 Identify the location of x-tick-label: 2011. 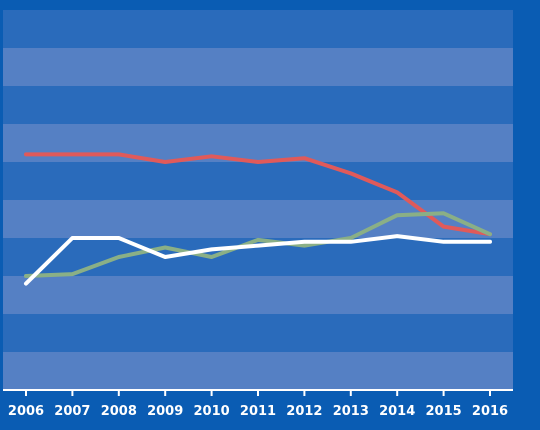
(258, 411).